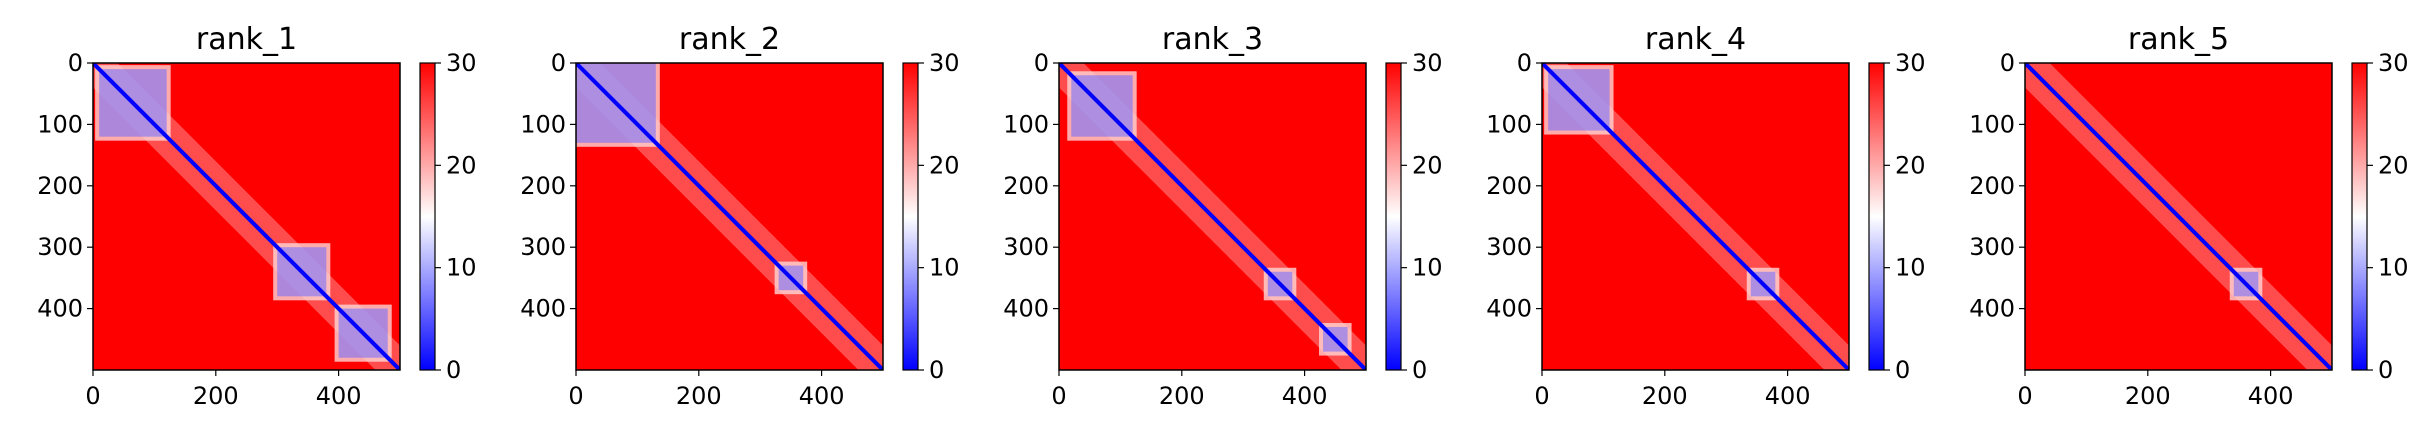 The width and height of the screenshot is (2435, 438). Describe the element at coordinates (729, 39) in the screenshot. I see `panel-title: rank_2` at that location.